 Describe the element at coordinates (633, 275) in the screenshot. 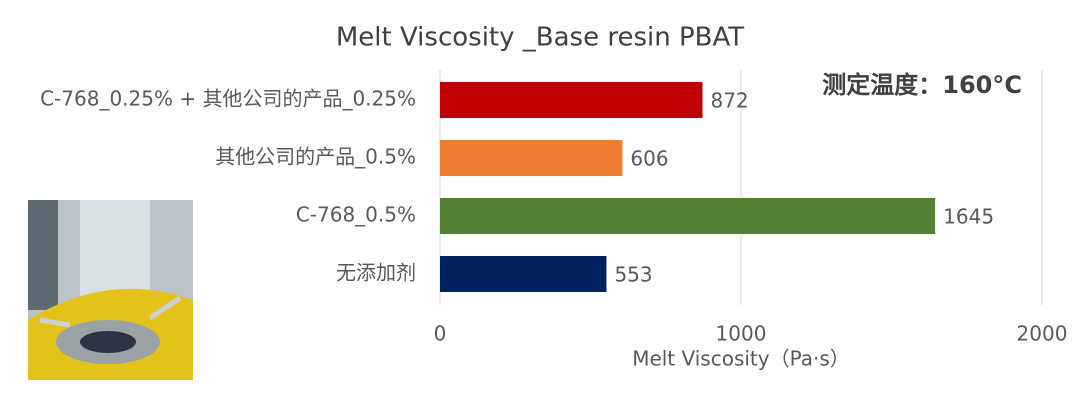

I see `value-label: 553` at that location.